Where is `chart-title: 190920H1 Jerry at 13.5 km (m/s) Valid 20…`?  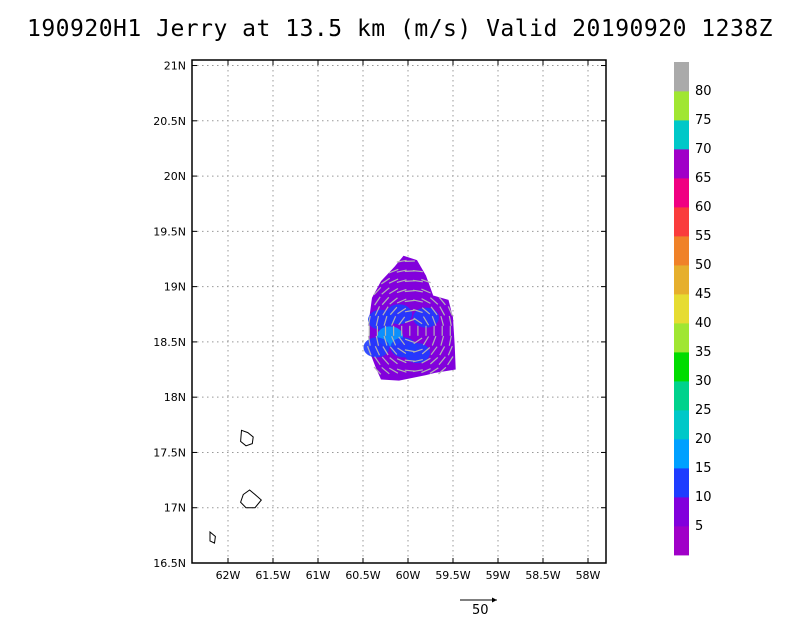
chart-title: 190920H1 Jerry at 13.5 km (m/s) Valid 20… is located at coordinates (400, 29).